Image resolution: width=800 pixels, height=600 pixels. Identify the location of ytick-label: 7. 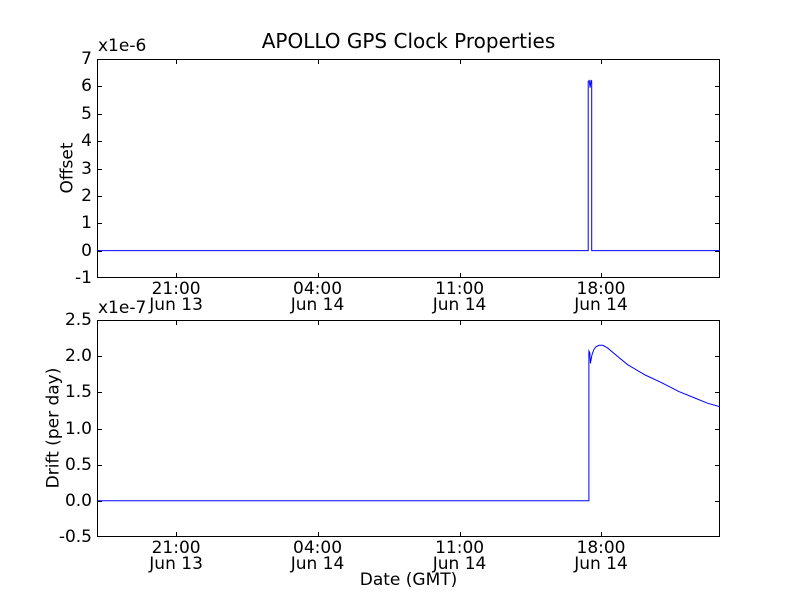
(86, 59).